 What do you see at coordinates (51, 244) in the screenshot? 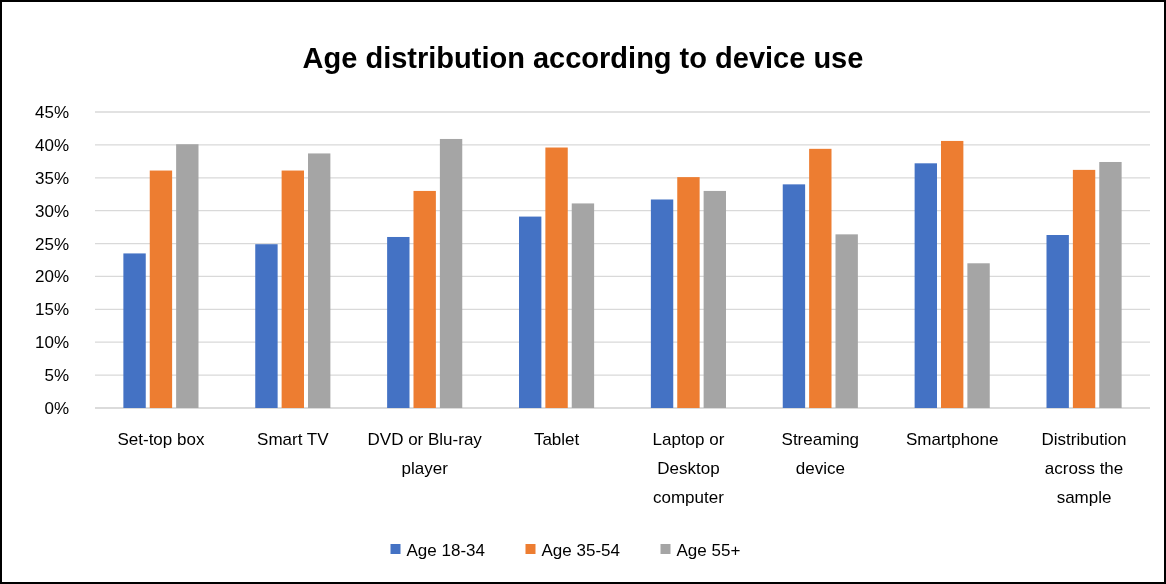
I see `y-tick-label: 25%` at bounding box center [51, 244].